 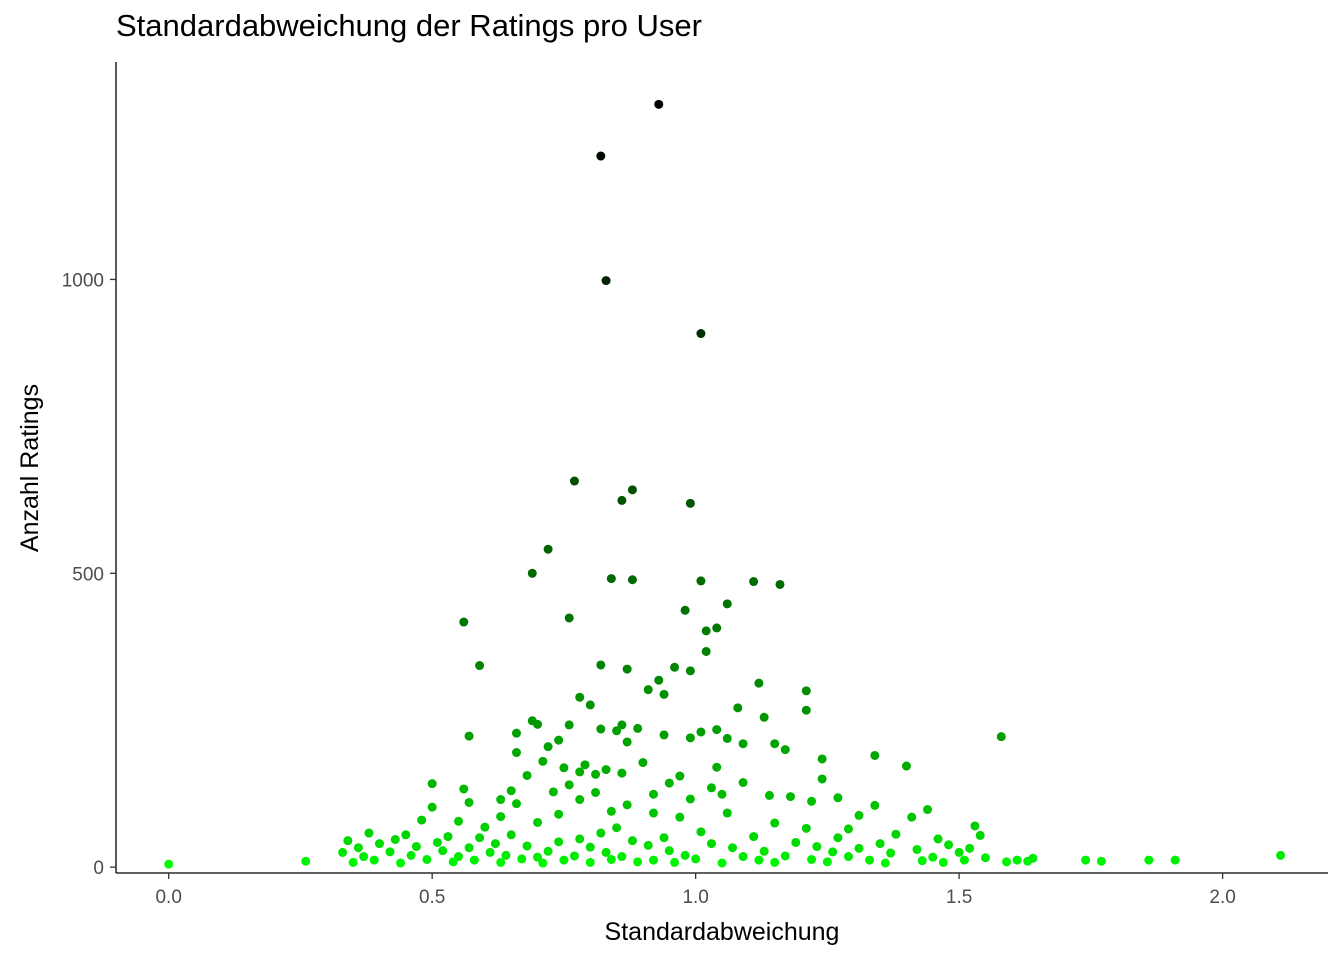 I want to click on x-tick-label: 0.5, so click(x=432, y=897).